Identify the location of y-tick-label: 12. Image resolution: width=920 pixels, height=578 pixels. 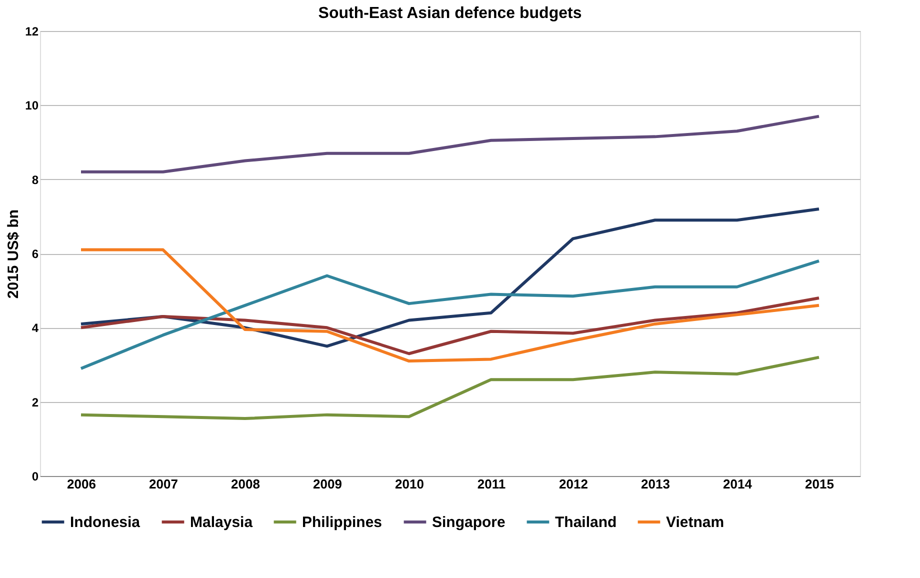
(32, 31).